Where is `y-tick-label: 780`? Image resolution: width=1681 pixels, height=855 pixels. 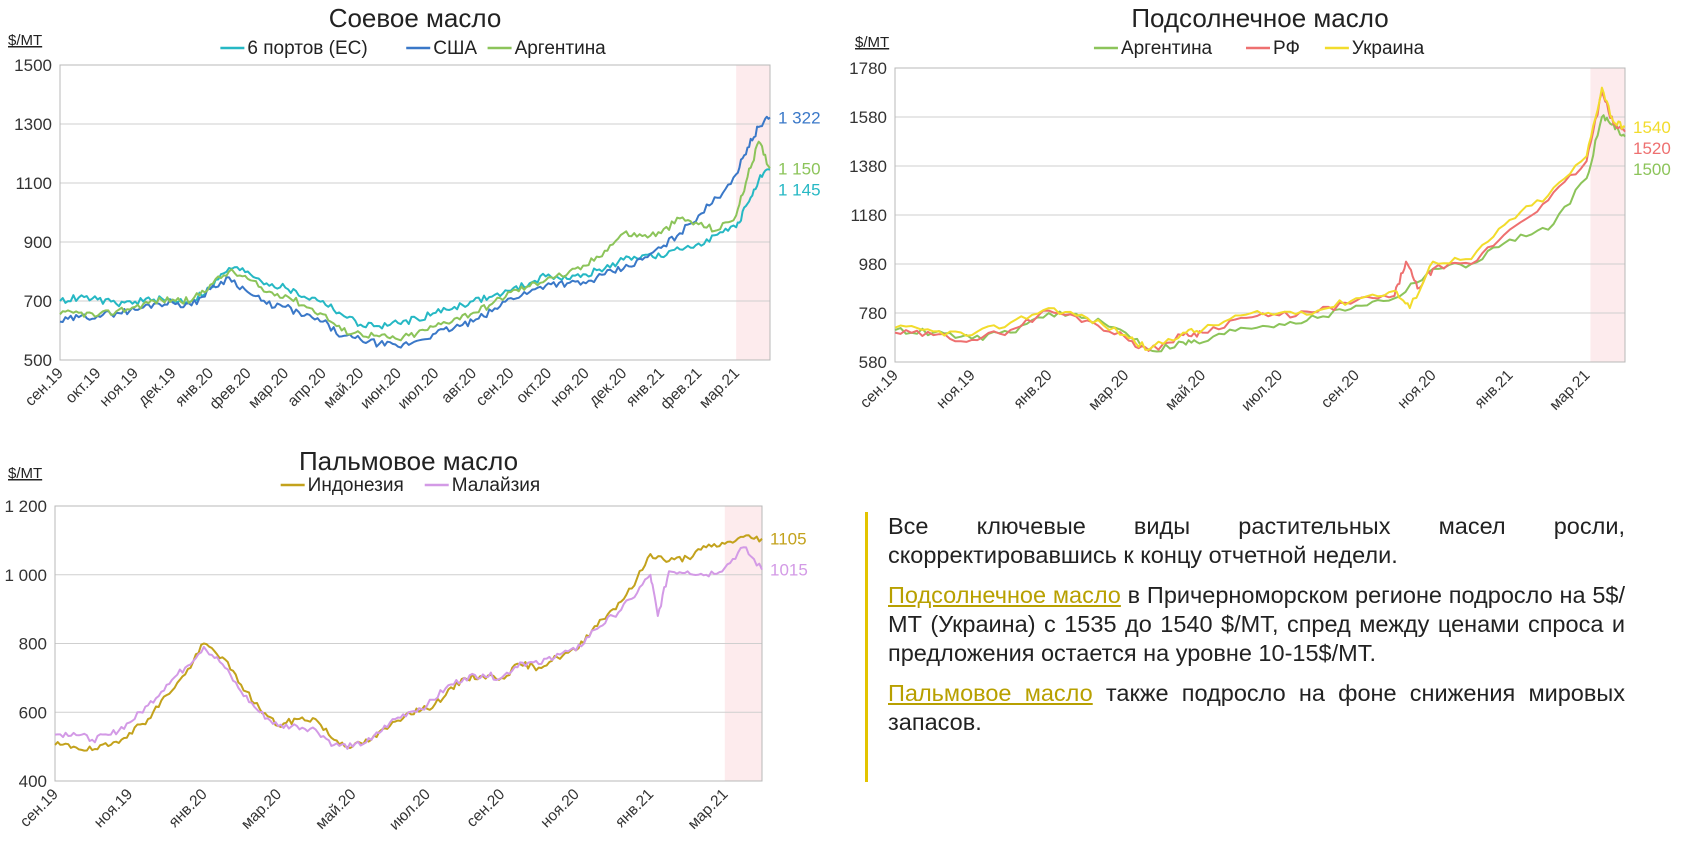 y-tick-label: 780 is located at coordinates (873, 313).